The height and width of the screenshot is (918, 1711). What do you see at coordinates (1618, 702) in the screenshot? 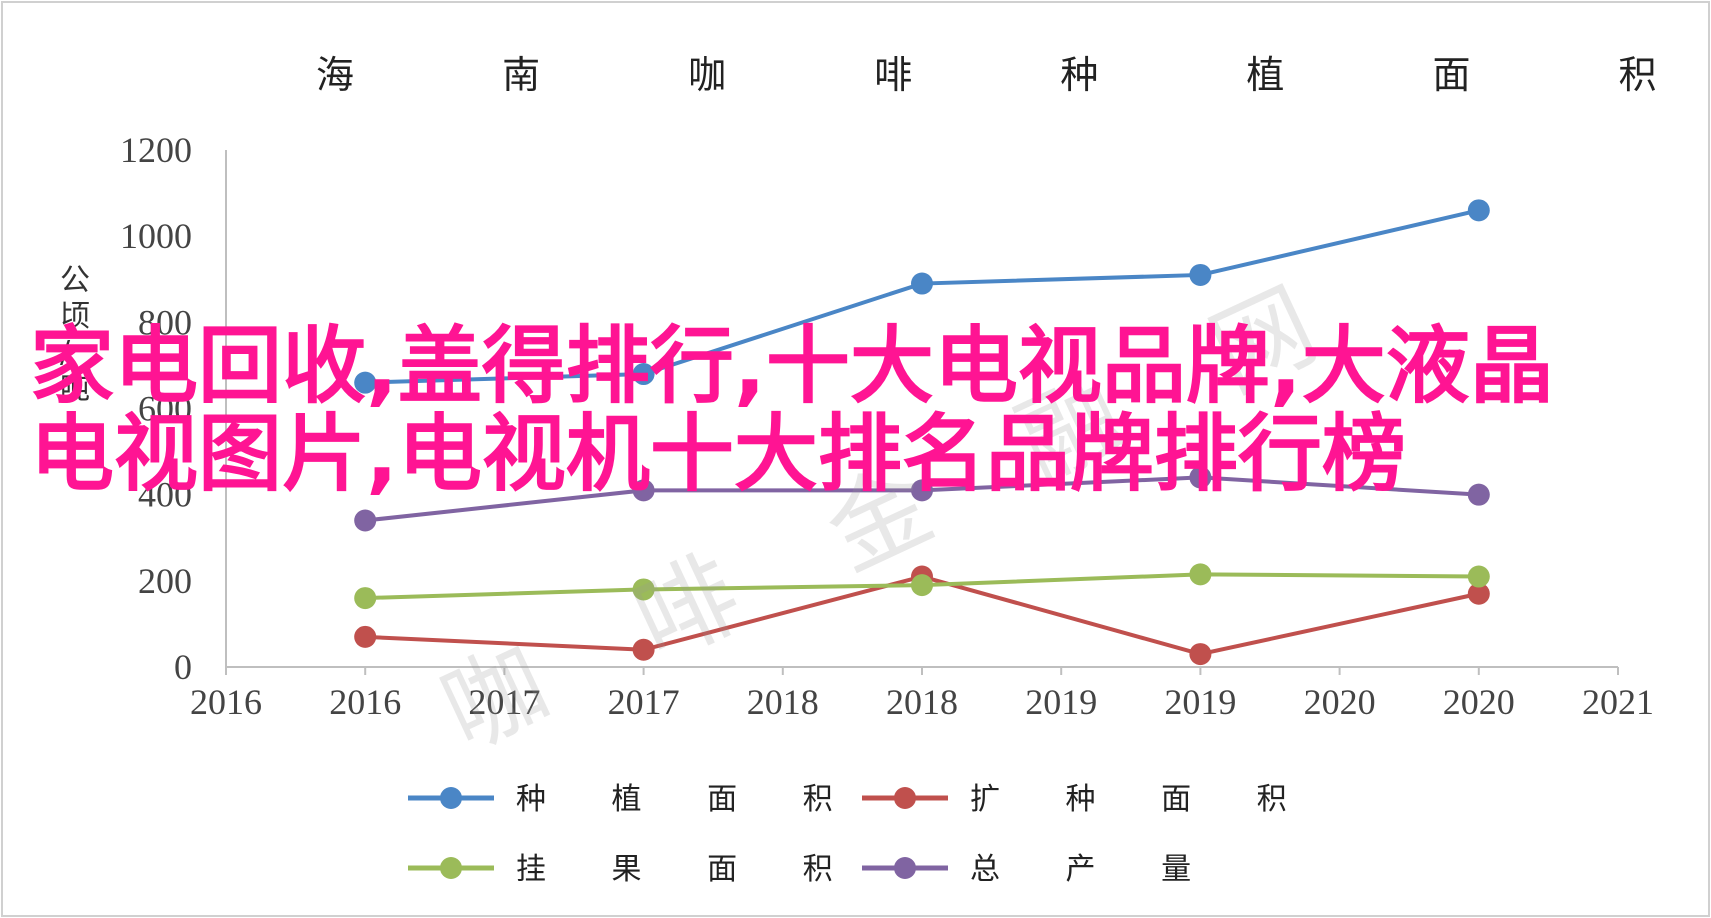
I see `x-tick-label: 2021` at bounding box center [1618, 702].